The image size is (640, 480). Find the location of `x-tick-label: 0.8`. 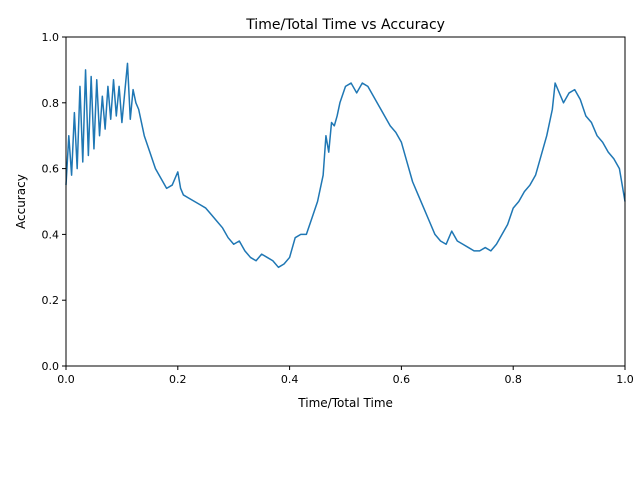

x-tick-label: 0.8 is located at coordinates (513, 379).